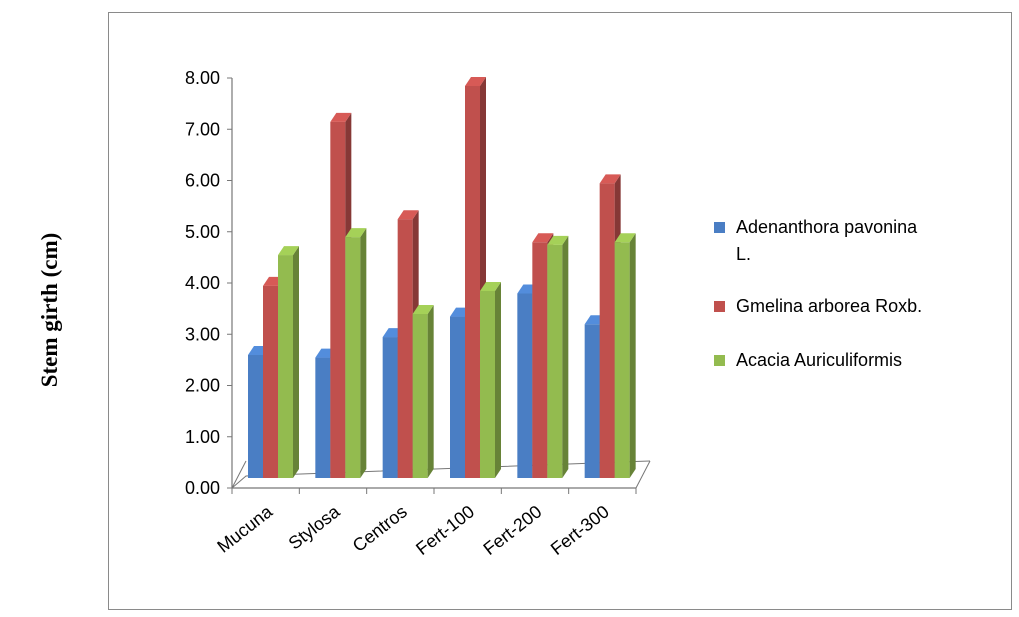  What do you see at coordinates (643, 474) in the screenshot?
I see `floor-right-edge` at bounding box center [643, 474].